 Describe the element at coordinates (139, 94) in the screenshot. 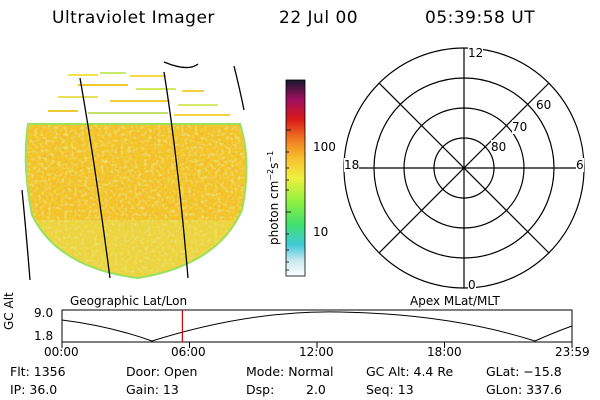

I see `limb-noise` at that location.